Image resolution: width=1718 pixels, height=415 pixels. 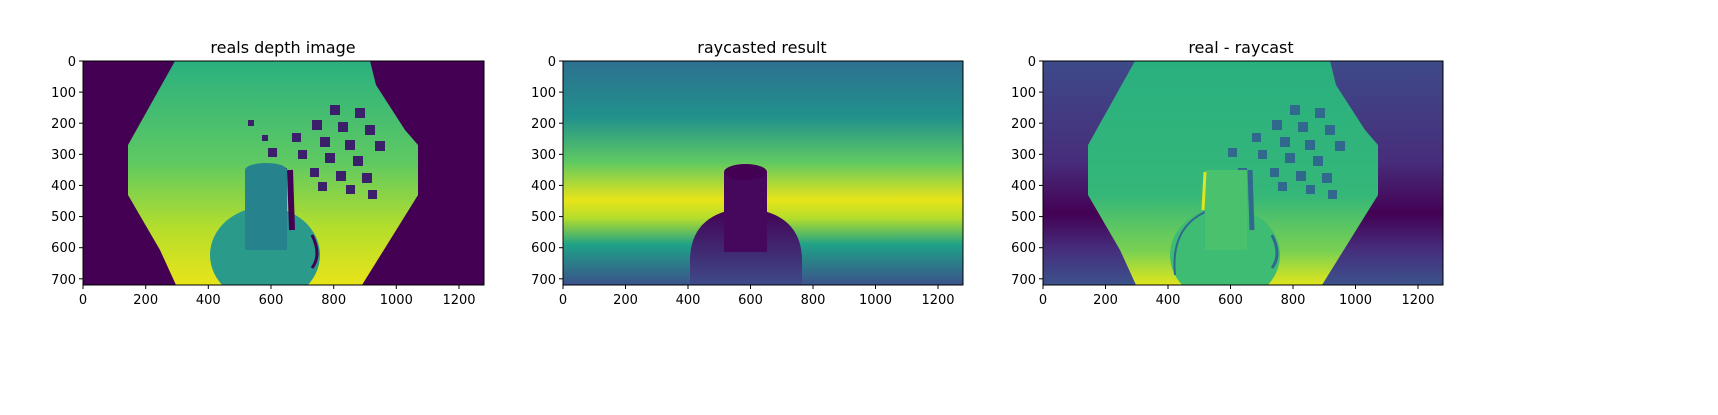 What do you see at coordinates (1027, 171) in the screenshot?
I see `y-ticks-diff: 0 100 200 300 400 500 600 700` at bounding box center [1027, 171].